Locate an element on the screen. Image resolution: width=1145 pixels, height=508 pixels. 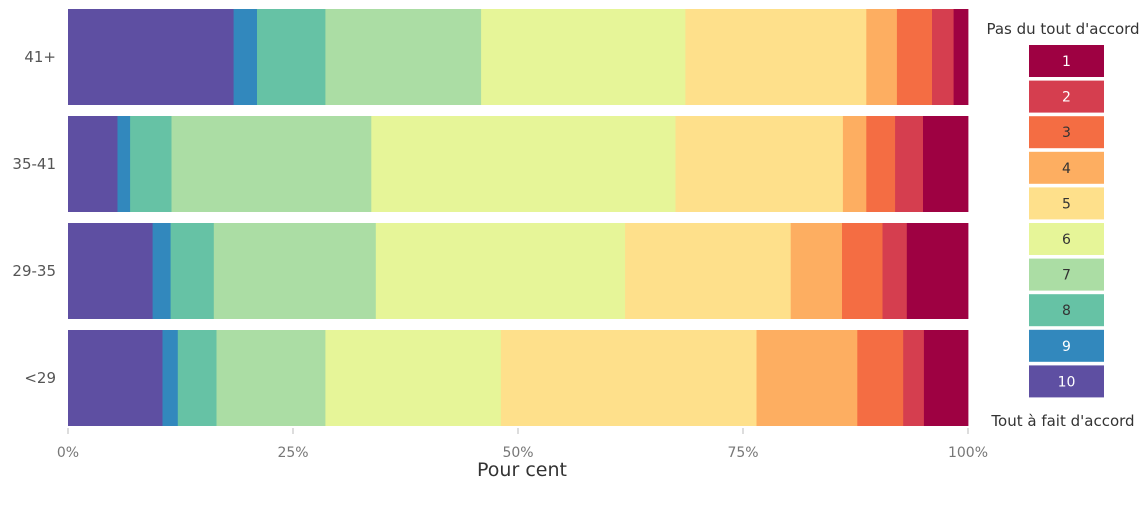
legend-label: 5 is located at coordinates (1066, 204).